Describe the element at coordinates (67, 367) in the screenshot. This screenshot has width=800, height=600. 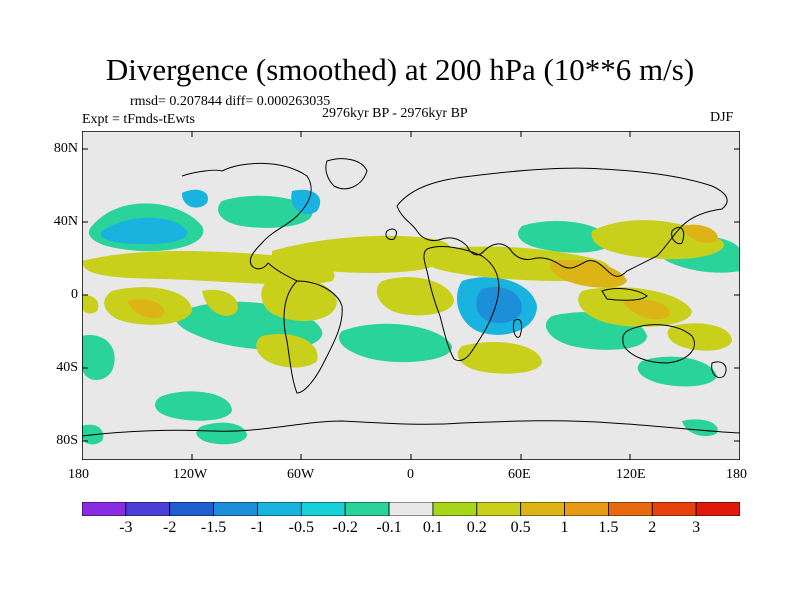
I see `y-tick-label: 40S` at that location.